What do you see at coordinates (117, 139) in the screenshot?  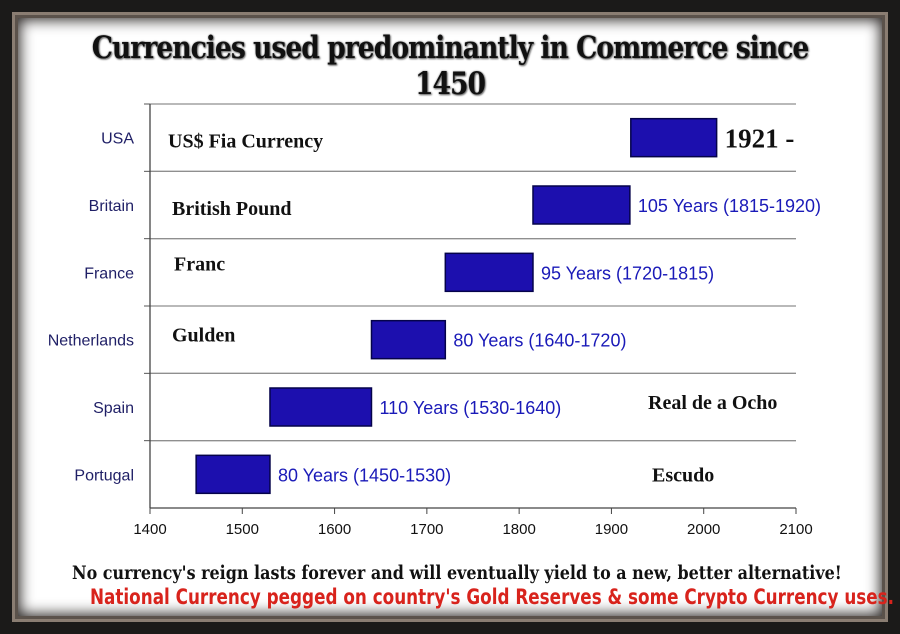 I see `category-label: USA` at bounding box center [117, 139].